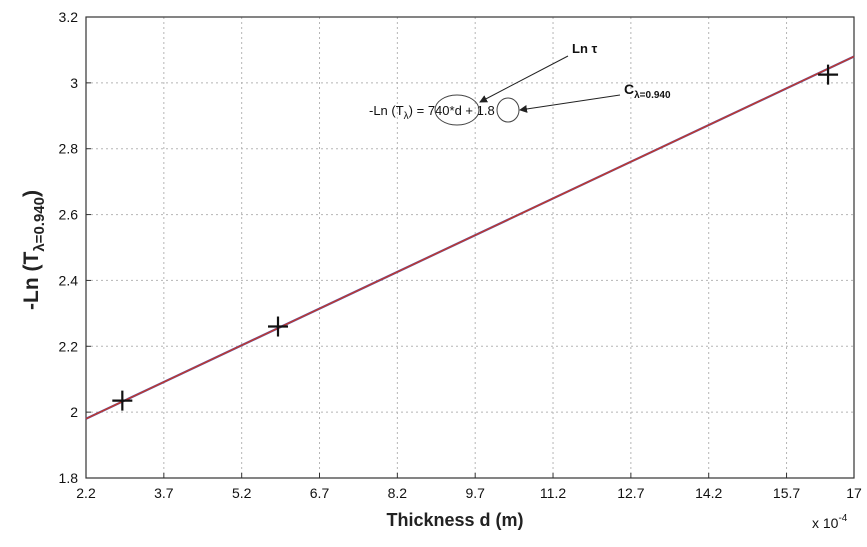  I want to click on x-axis-label: Thickness d (m), so click(454, 520).